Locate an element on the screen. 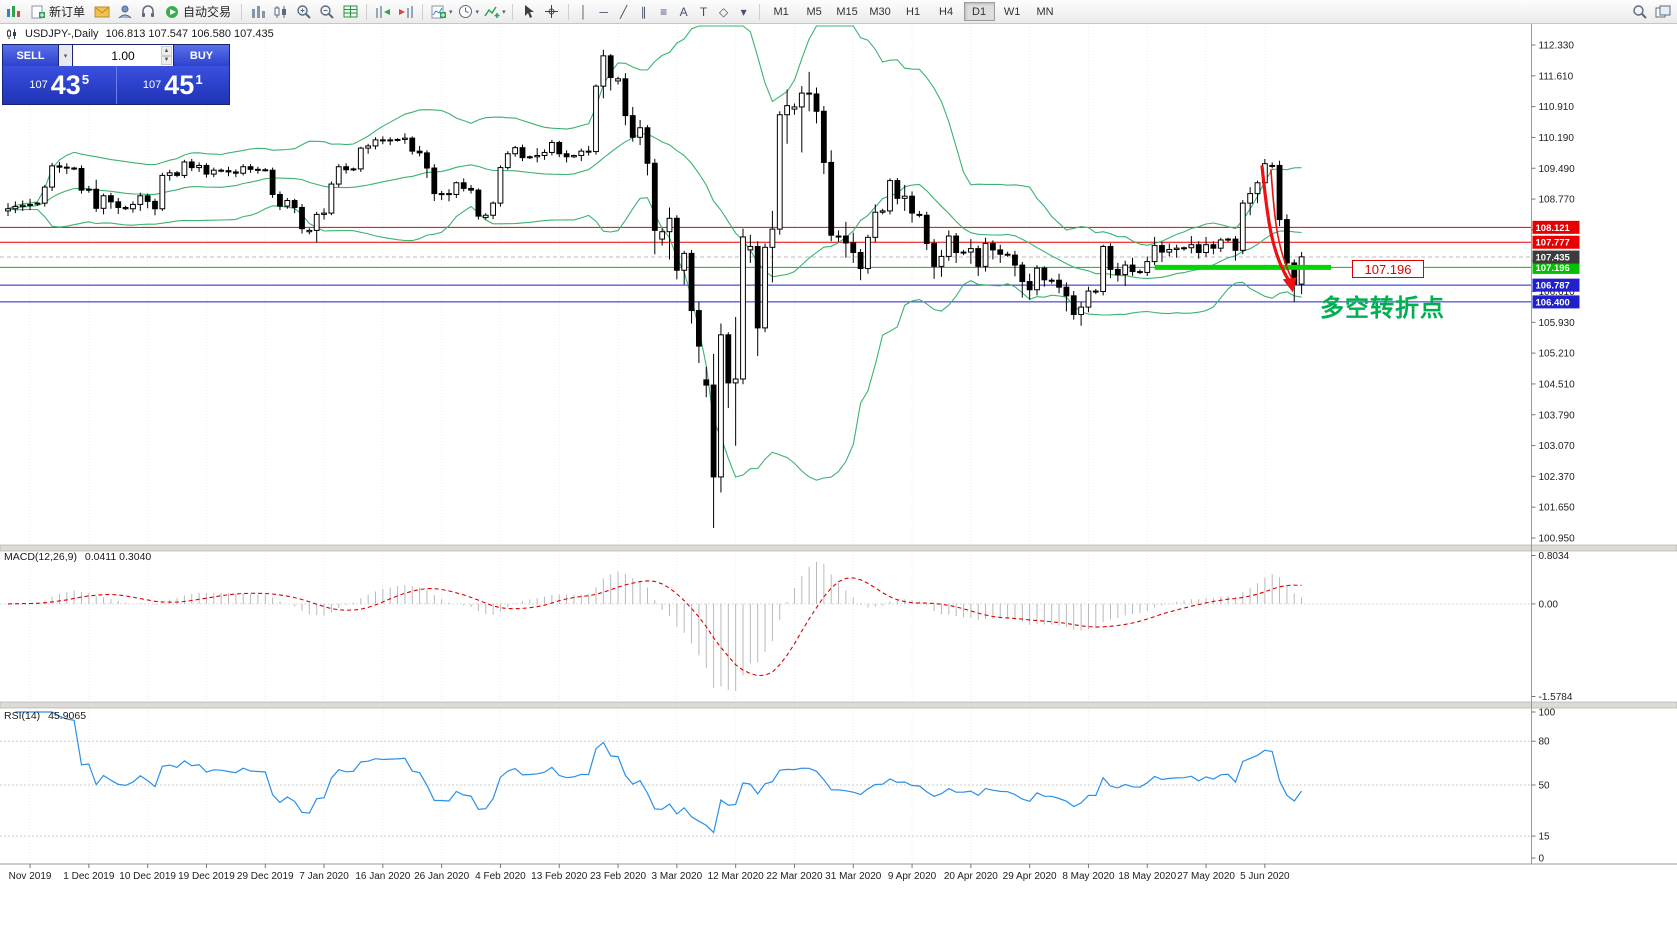 This screenshot has width=1677, height=946. svg-text: 105.210 is located at coordinates (1557, 354).